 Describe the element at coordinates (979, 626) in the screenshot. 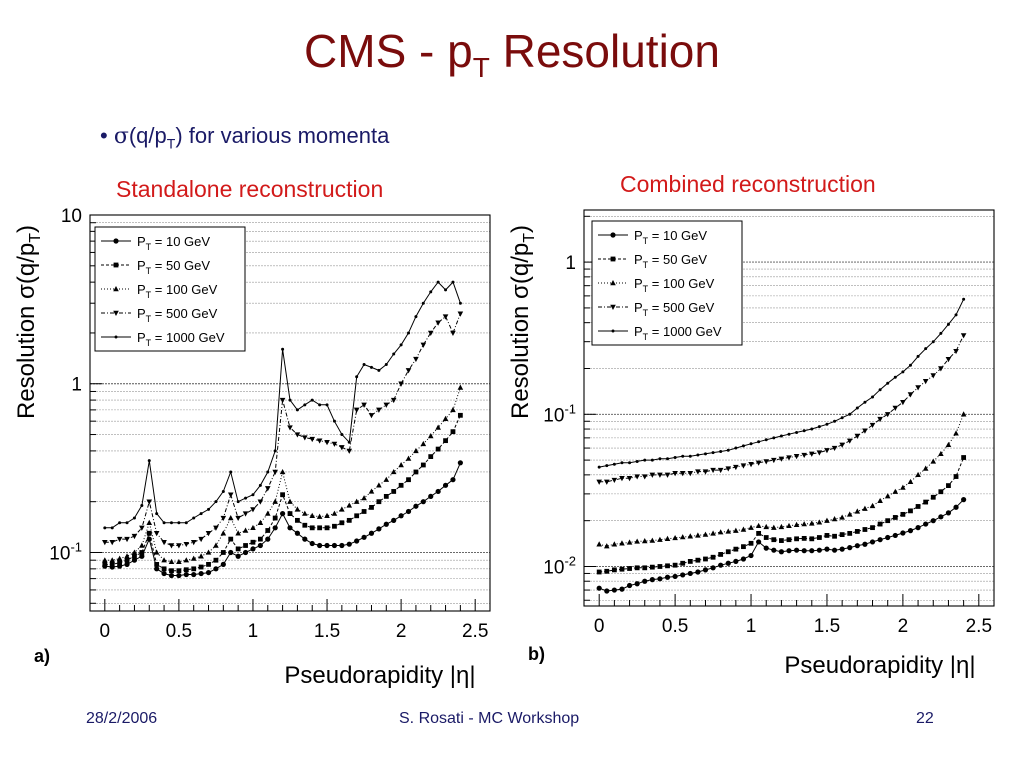

I see `x-tick-label: 2.5` at that location.